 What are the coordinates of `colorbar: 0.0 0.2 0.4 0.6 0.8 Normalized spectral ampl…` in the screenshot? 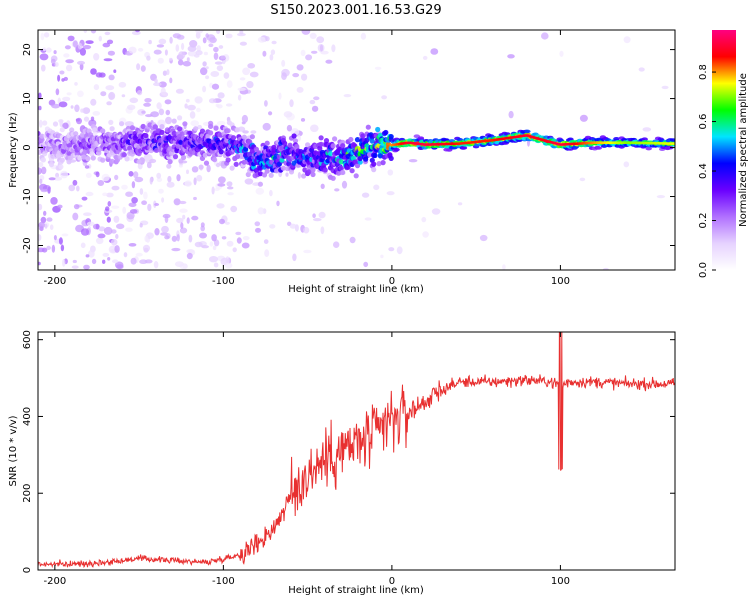 It's located at (723, 154).